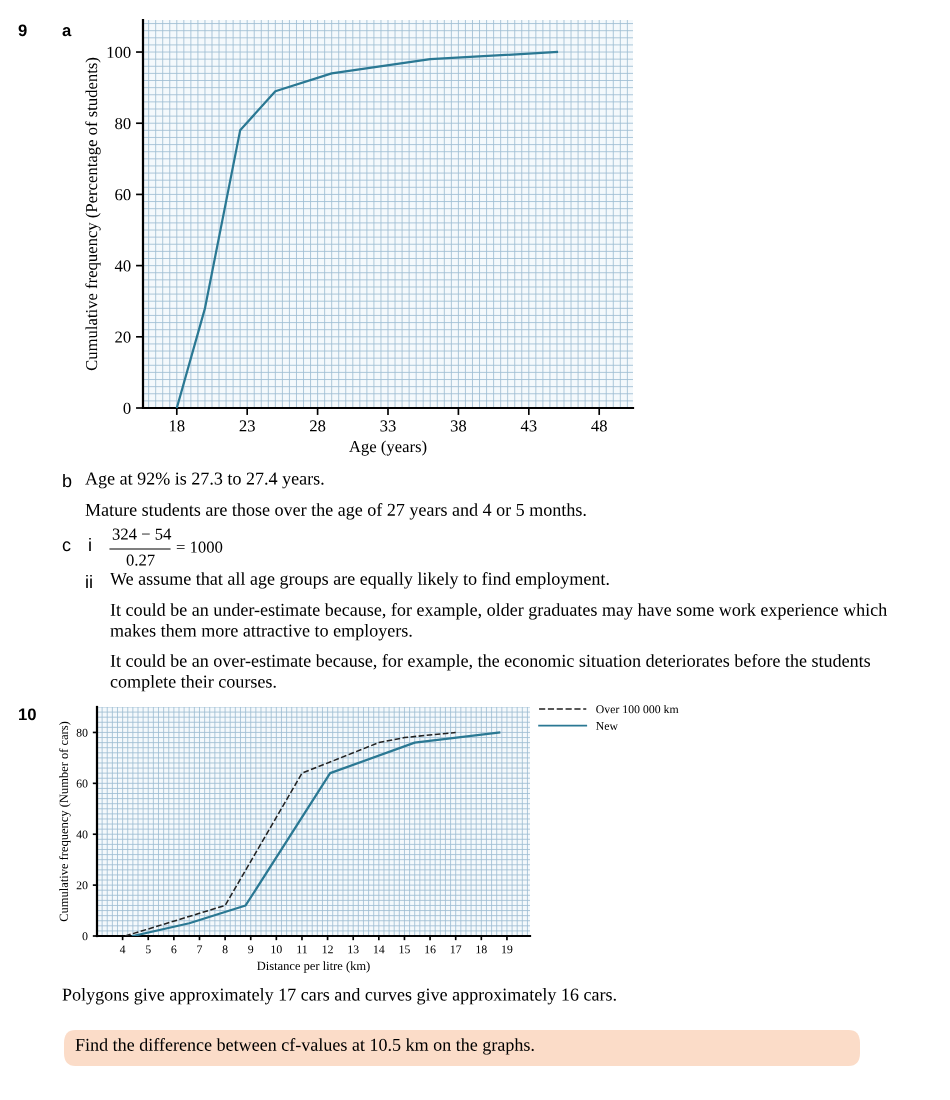 This screenshot has width=950, height=1100. Describe the element at coordinates (66, 546) in the screenshot. I see `text: c` at that location.